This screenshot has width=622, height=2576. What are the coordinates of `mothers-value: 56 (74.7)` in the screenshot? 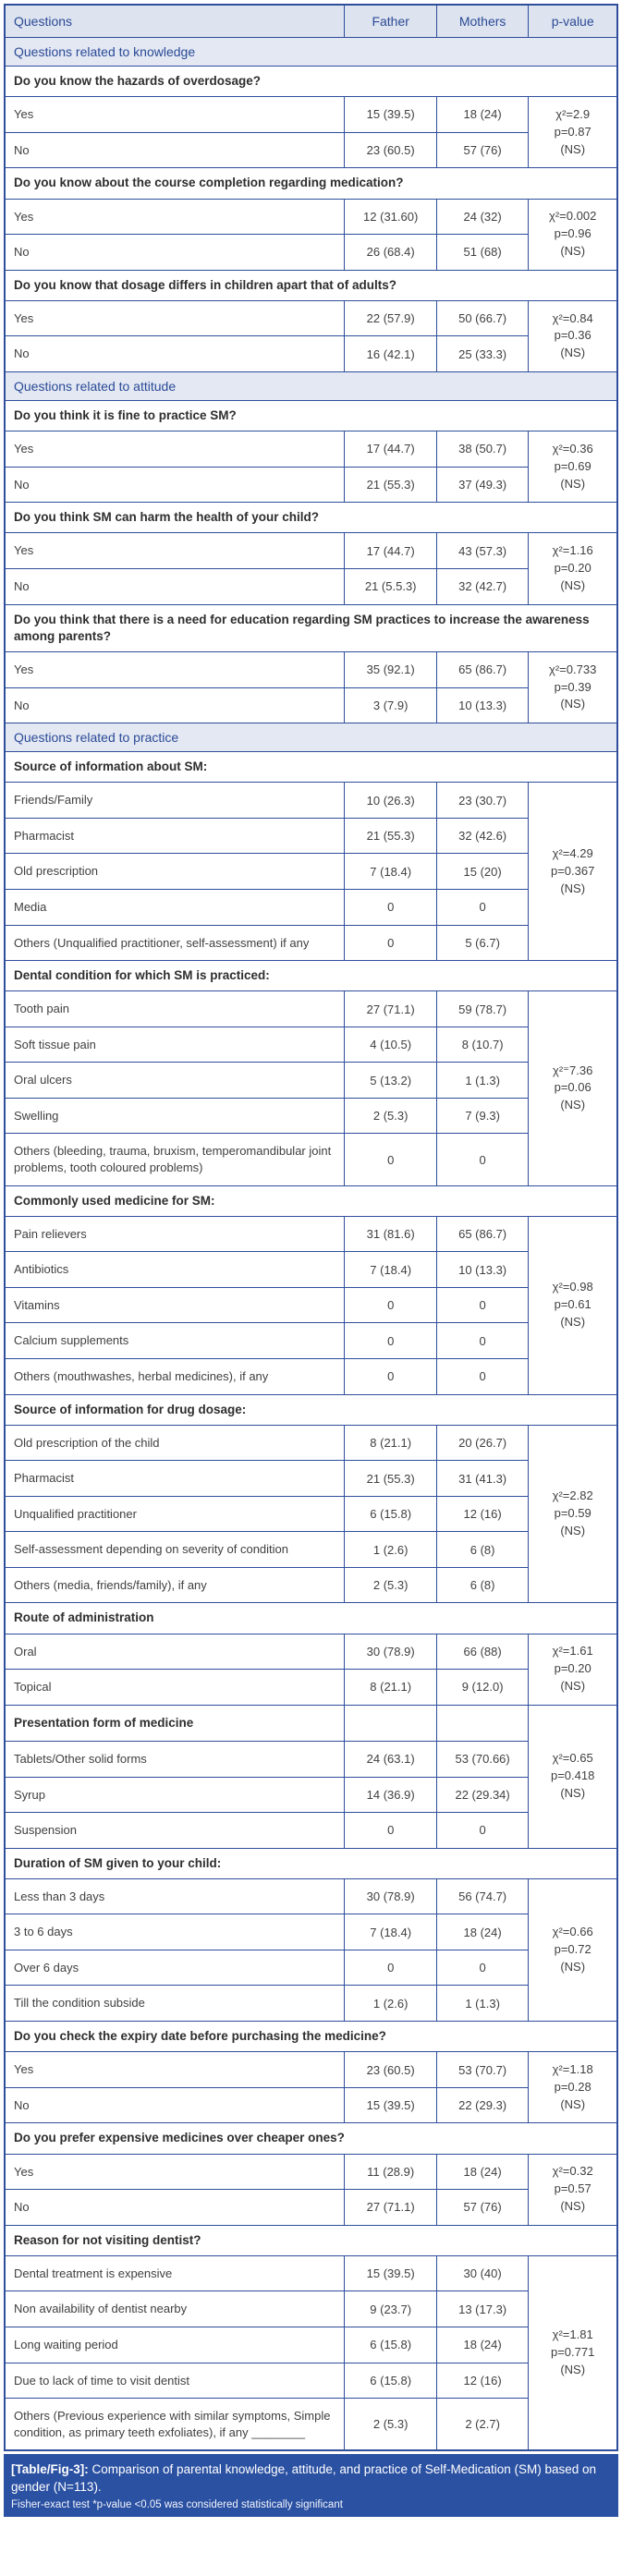 It's located at (482, 1896).